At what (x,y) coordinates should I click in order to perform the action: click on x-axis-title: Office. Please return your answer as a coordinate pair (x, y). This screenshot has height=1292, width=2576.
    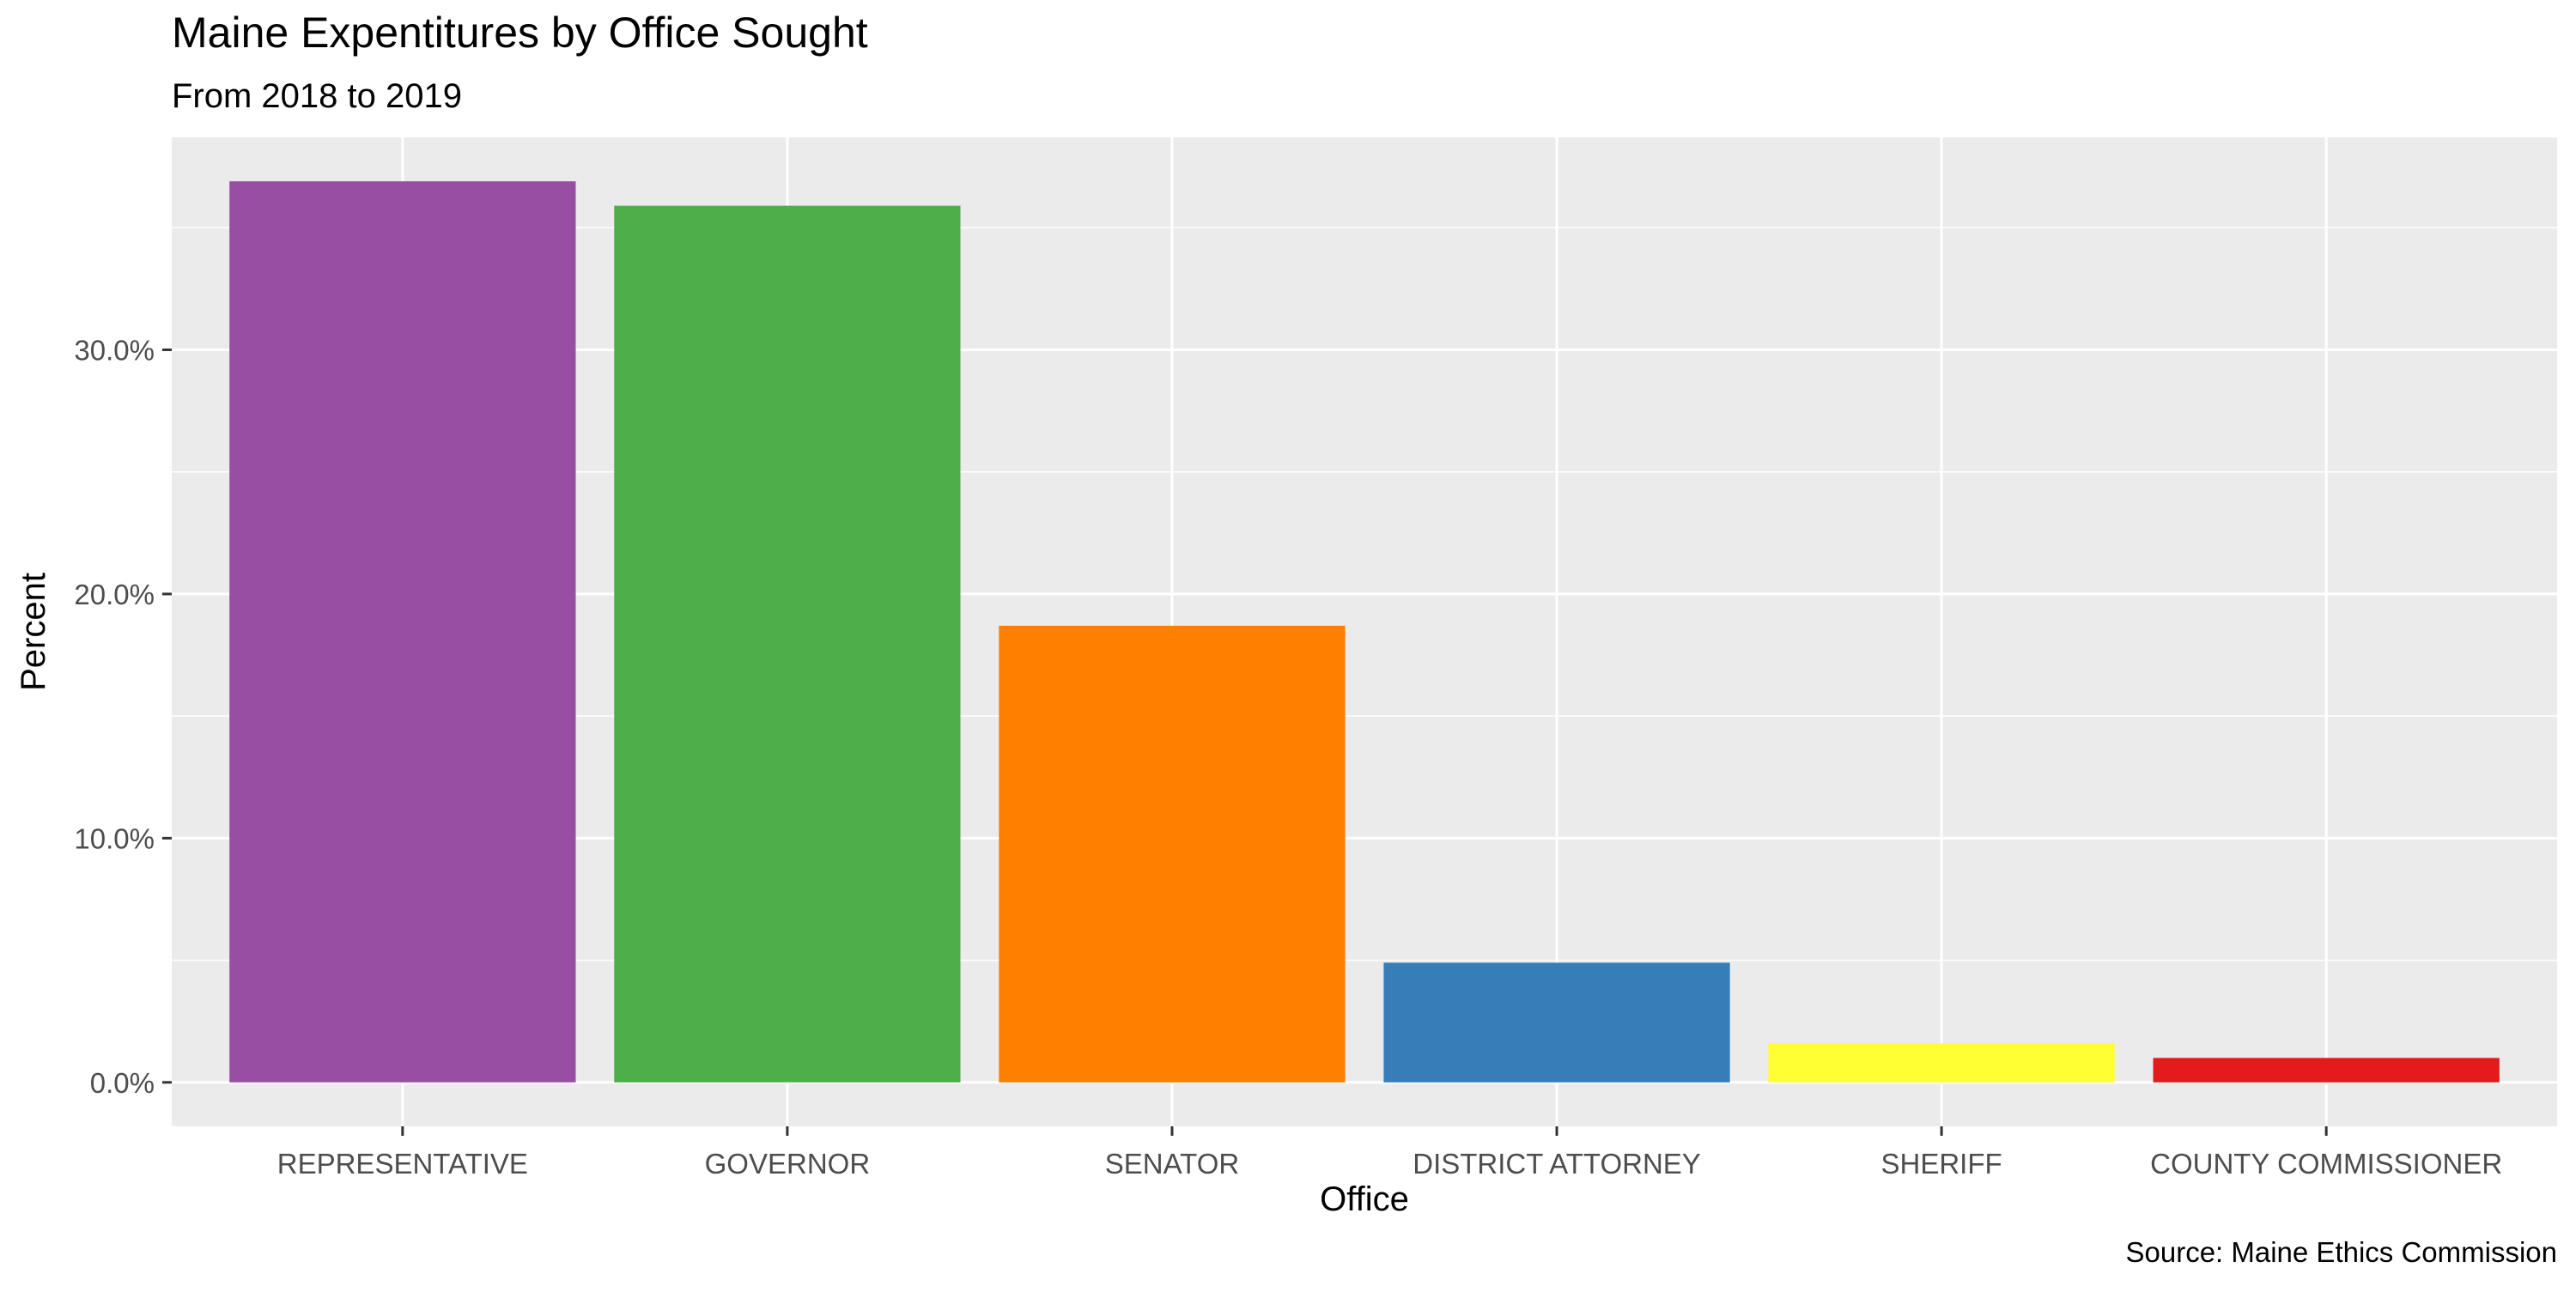
    Looking at the image, I should click on (1364, 1199).